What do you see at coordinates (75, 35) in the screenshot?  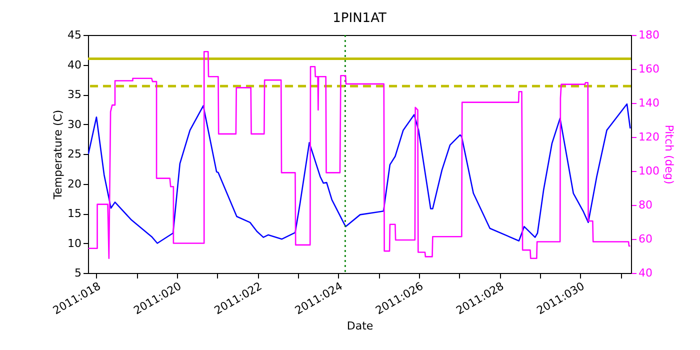 I see `y-tick-label: 45` at bounding box center [75, 35].